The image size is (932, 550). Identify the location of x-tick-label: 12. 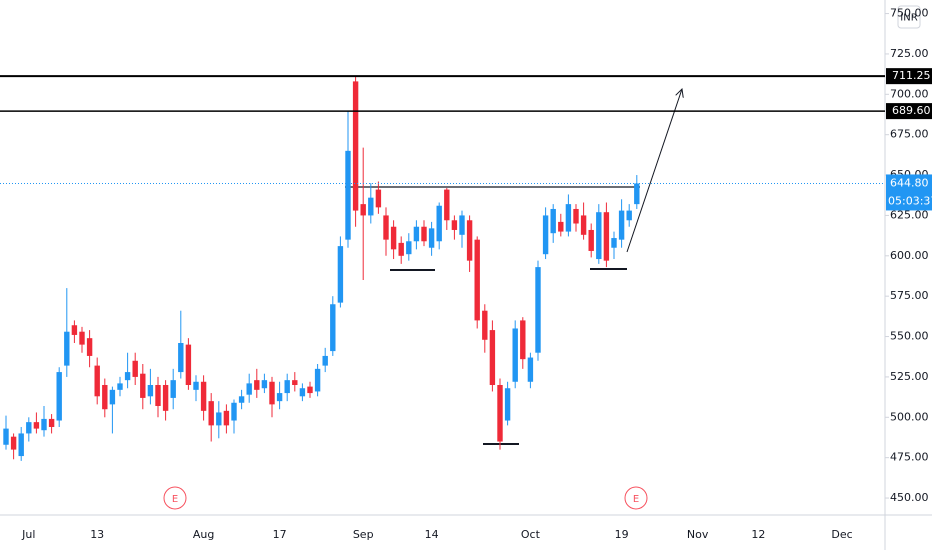
(758, 534).